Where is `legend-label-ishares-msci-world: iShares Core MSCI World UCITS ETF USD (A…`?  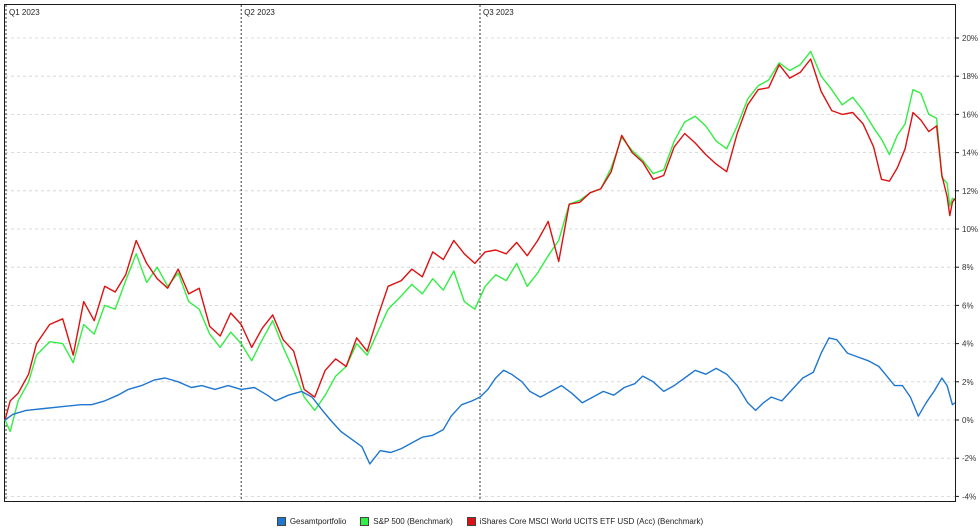 legend-label-ishares-msci-world: iShares Core MSCI World UCITS ETF USD (A… is located at coordinates (591, 521).